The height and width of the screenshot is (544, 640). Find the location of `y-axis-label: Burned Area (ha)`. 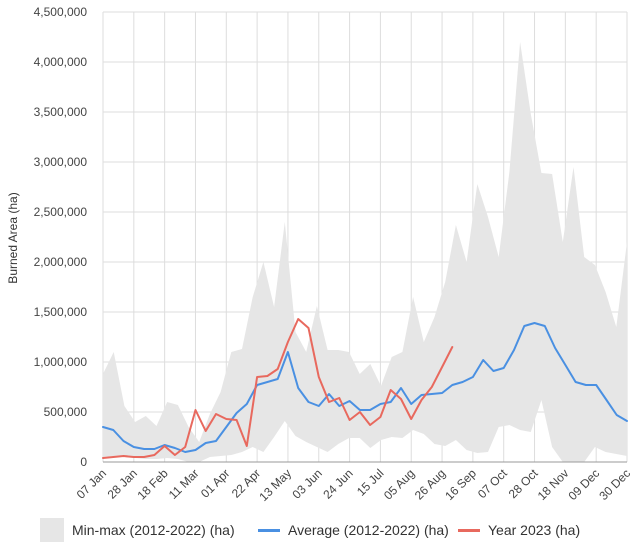

y-axis-label: Burned Area (ha) is located at coordinates (13, 237).